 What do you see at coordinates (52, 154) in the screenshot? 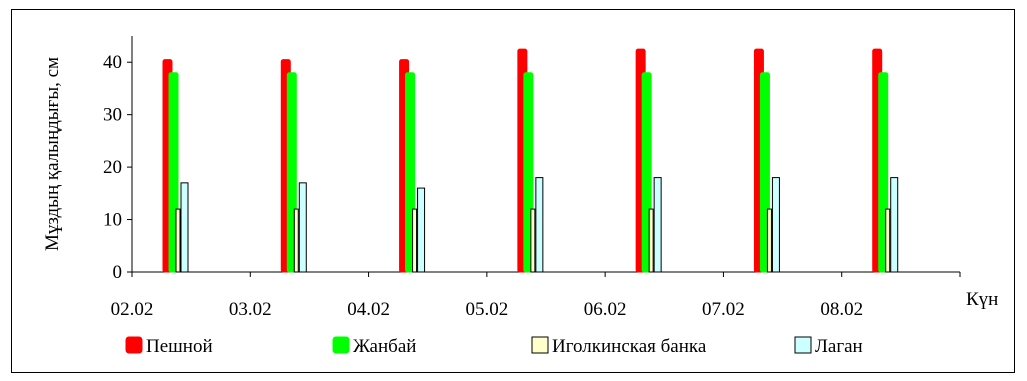
I see `y-axis-label: Мұздың қалыңдығы, см` at bounding box center [52, 154].